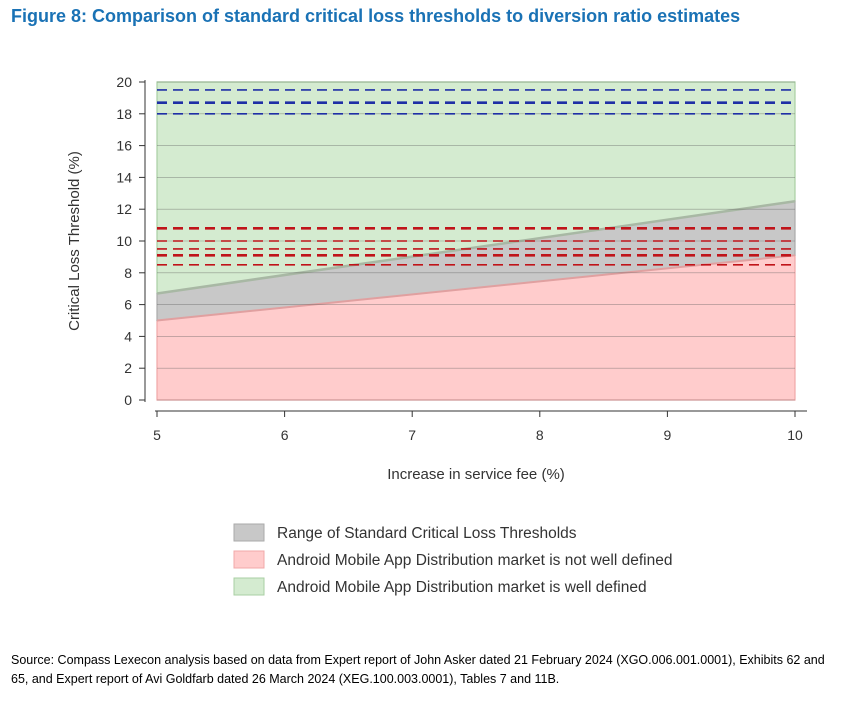  What do you see at coordinates (128, 336) in the screenshot?
I see `y-tick-label-4: 4` at bounding box center [128, 336].